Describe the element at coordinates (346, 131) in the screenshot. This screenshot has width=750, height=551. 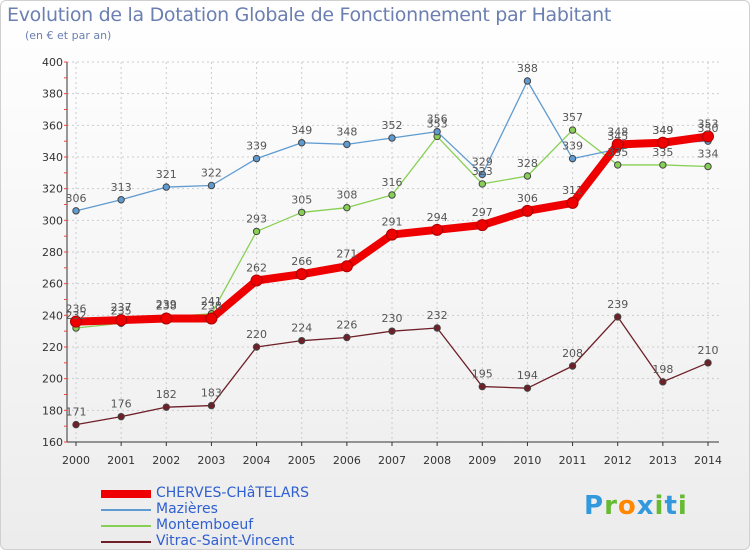
I see `data-label: 348` at that location.